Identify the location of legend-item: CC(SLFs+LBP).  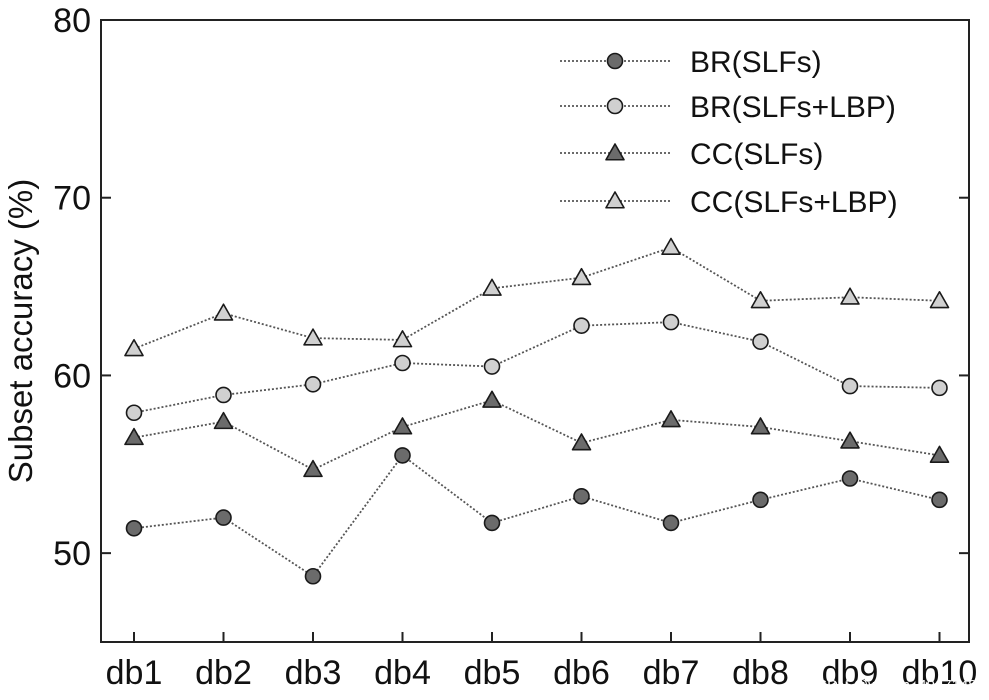
(729, 202).